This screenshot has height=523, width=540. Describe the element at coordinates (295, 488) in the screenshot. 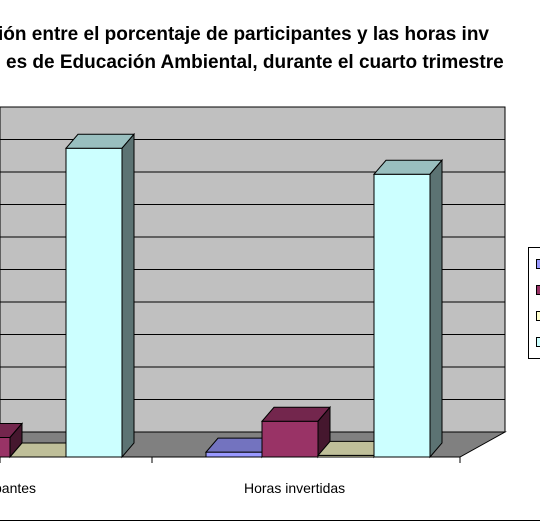

I see `x-tick-label-horas-invertidas: Horas invertidas` at that location.